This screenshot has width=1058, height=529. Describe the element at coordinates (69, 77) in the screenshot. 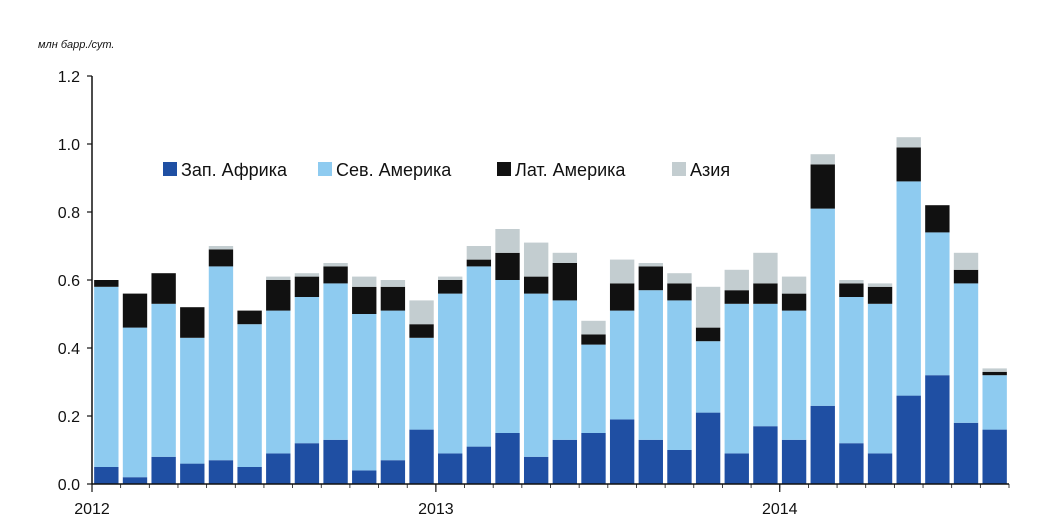

I see `y-tick-label-6: 1.2` at that location.